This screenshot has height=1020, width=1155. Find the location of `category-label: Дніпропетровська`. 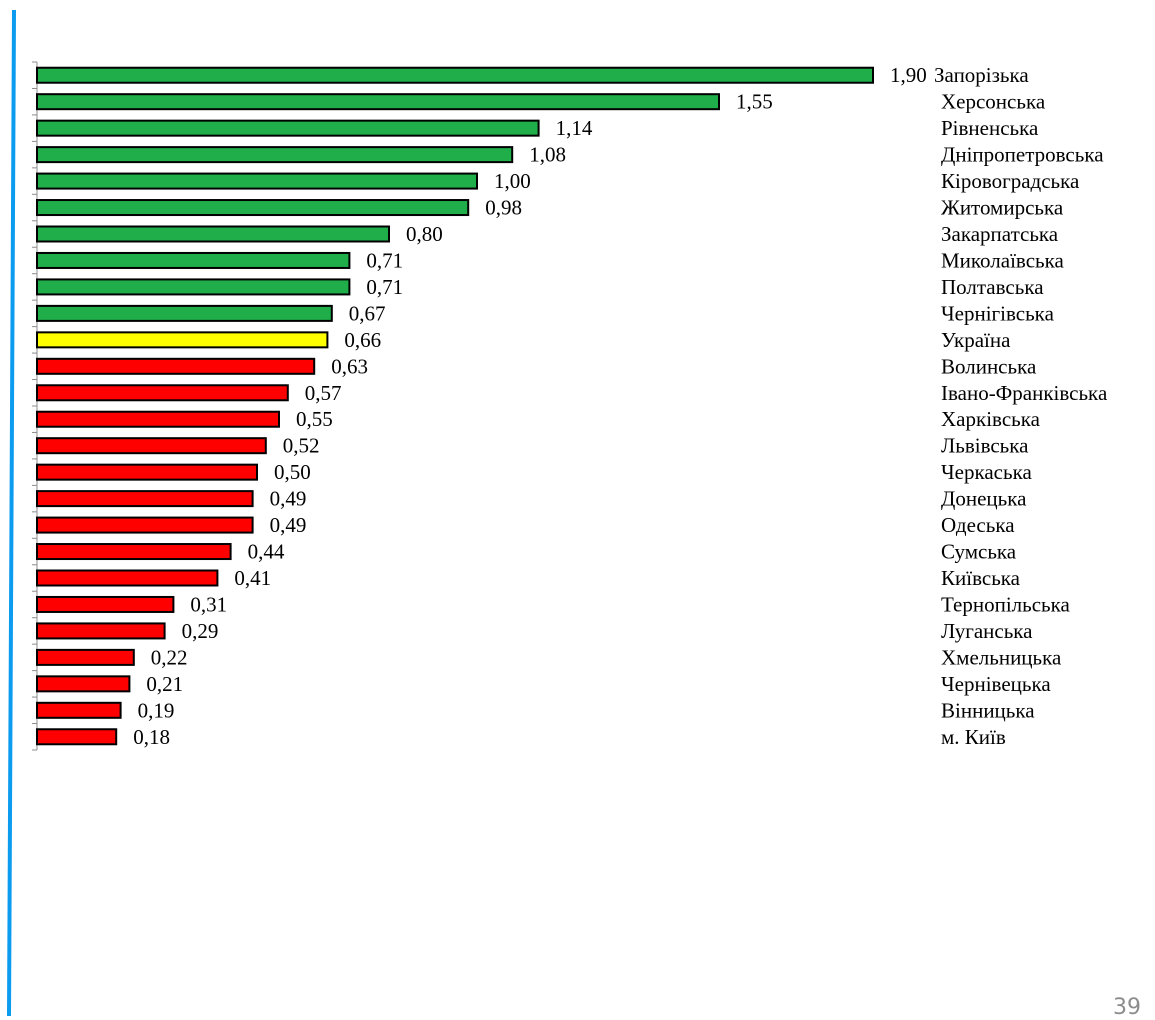

category-label: Дніпропетровська is located at coordinates (1022, 155).